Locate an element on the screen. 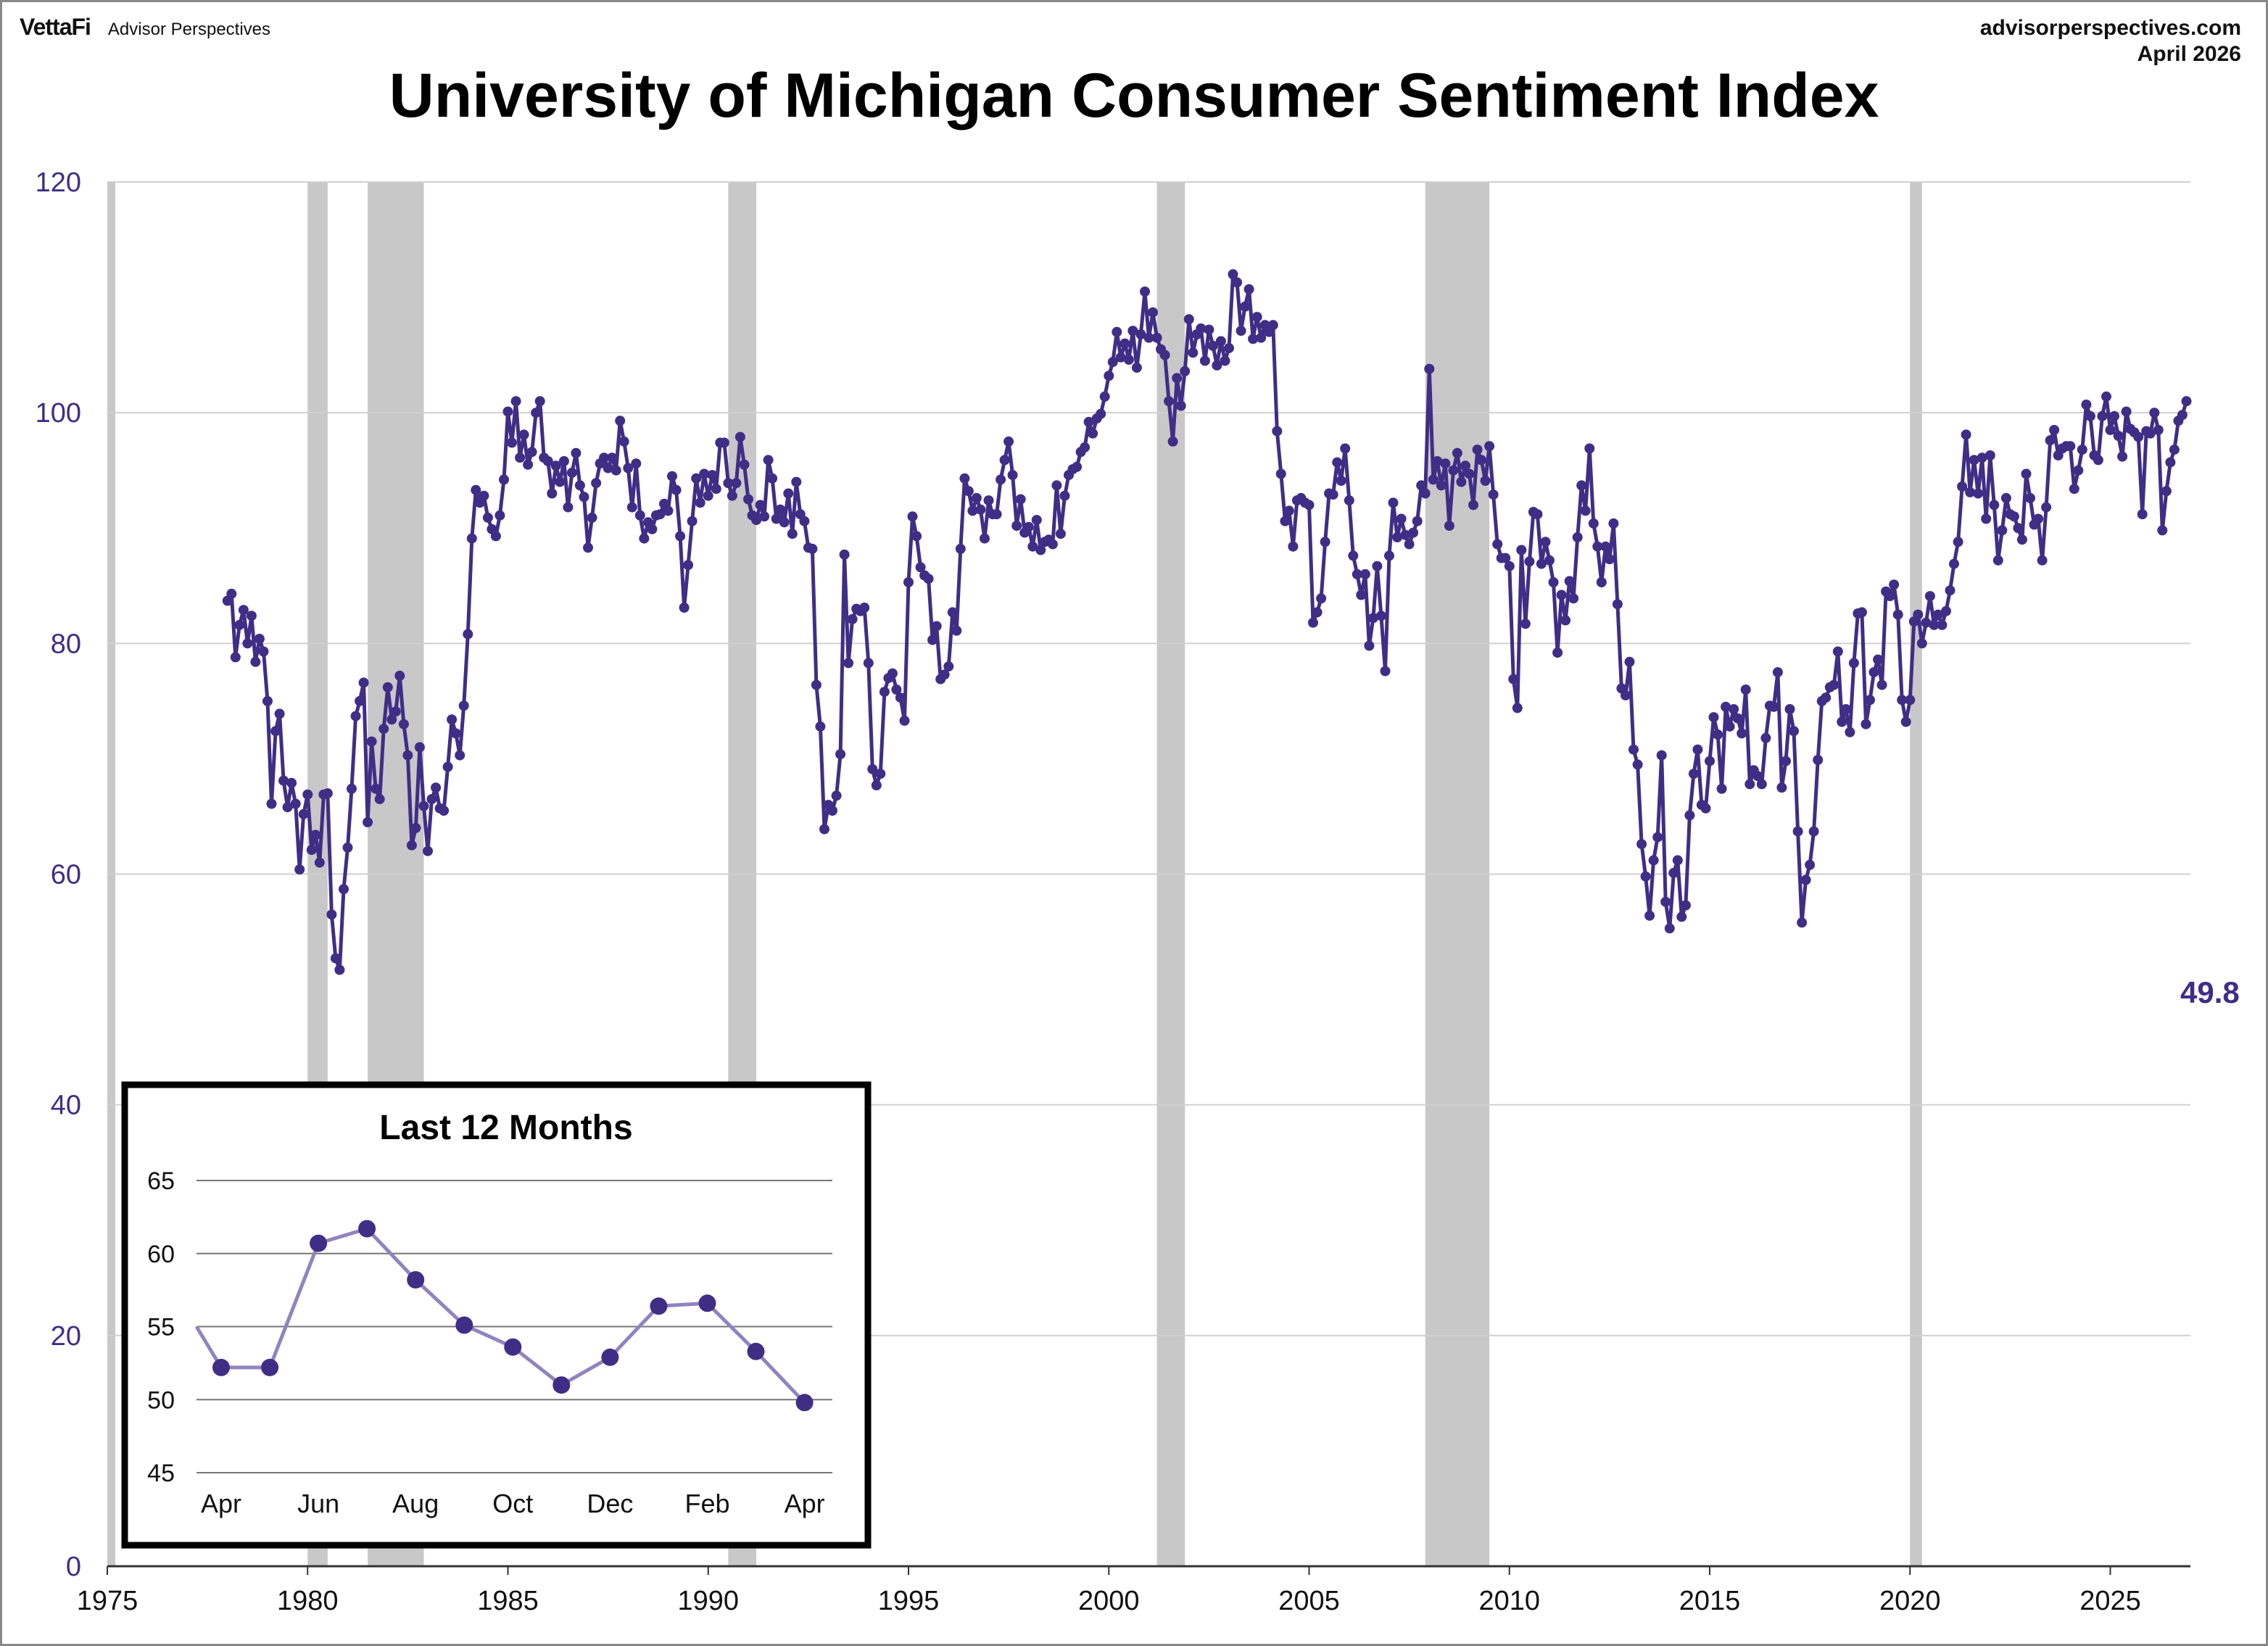  inset-frame is located at coordinates (496, 1315).